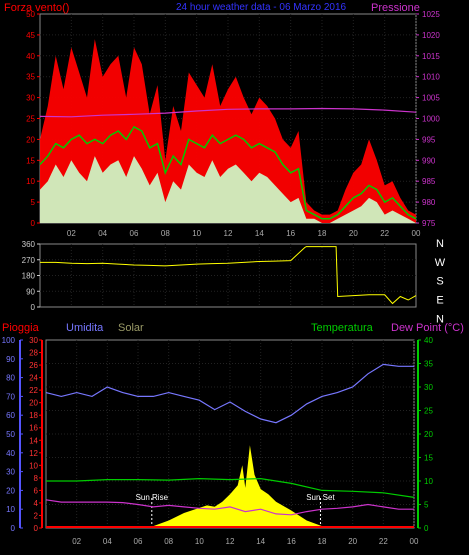 This screenshot has width=469, height=555. I want to click on temperature-tick-label: 0, so click(426, 528).